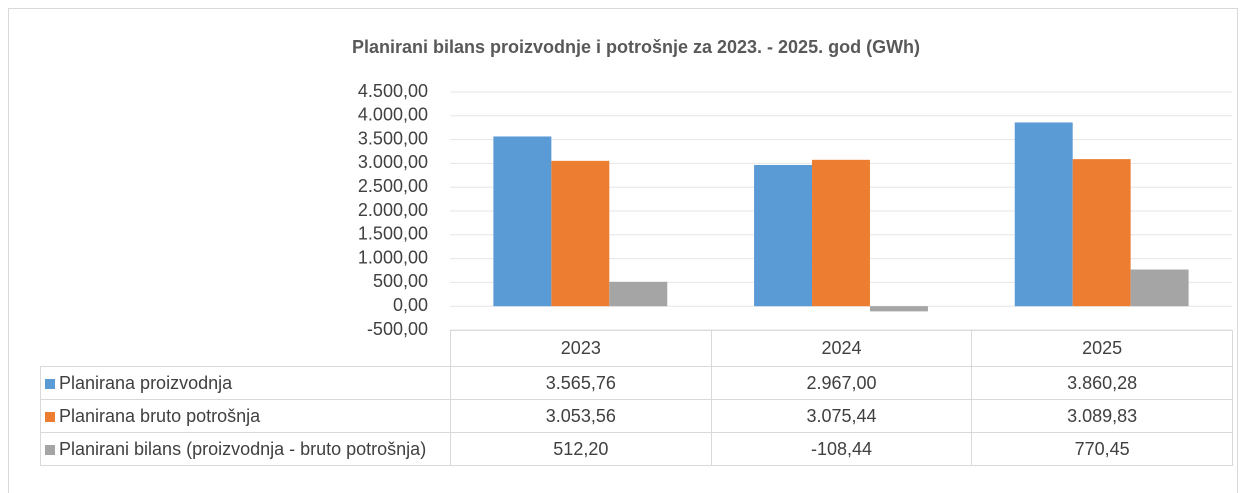  Describe the element at coordinates (1102, 382) in the screenshot. I see `value-label: 3.860,28` at that location.